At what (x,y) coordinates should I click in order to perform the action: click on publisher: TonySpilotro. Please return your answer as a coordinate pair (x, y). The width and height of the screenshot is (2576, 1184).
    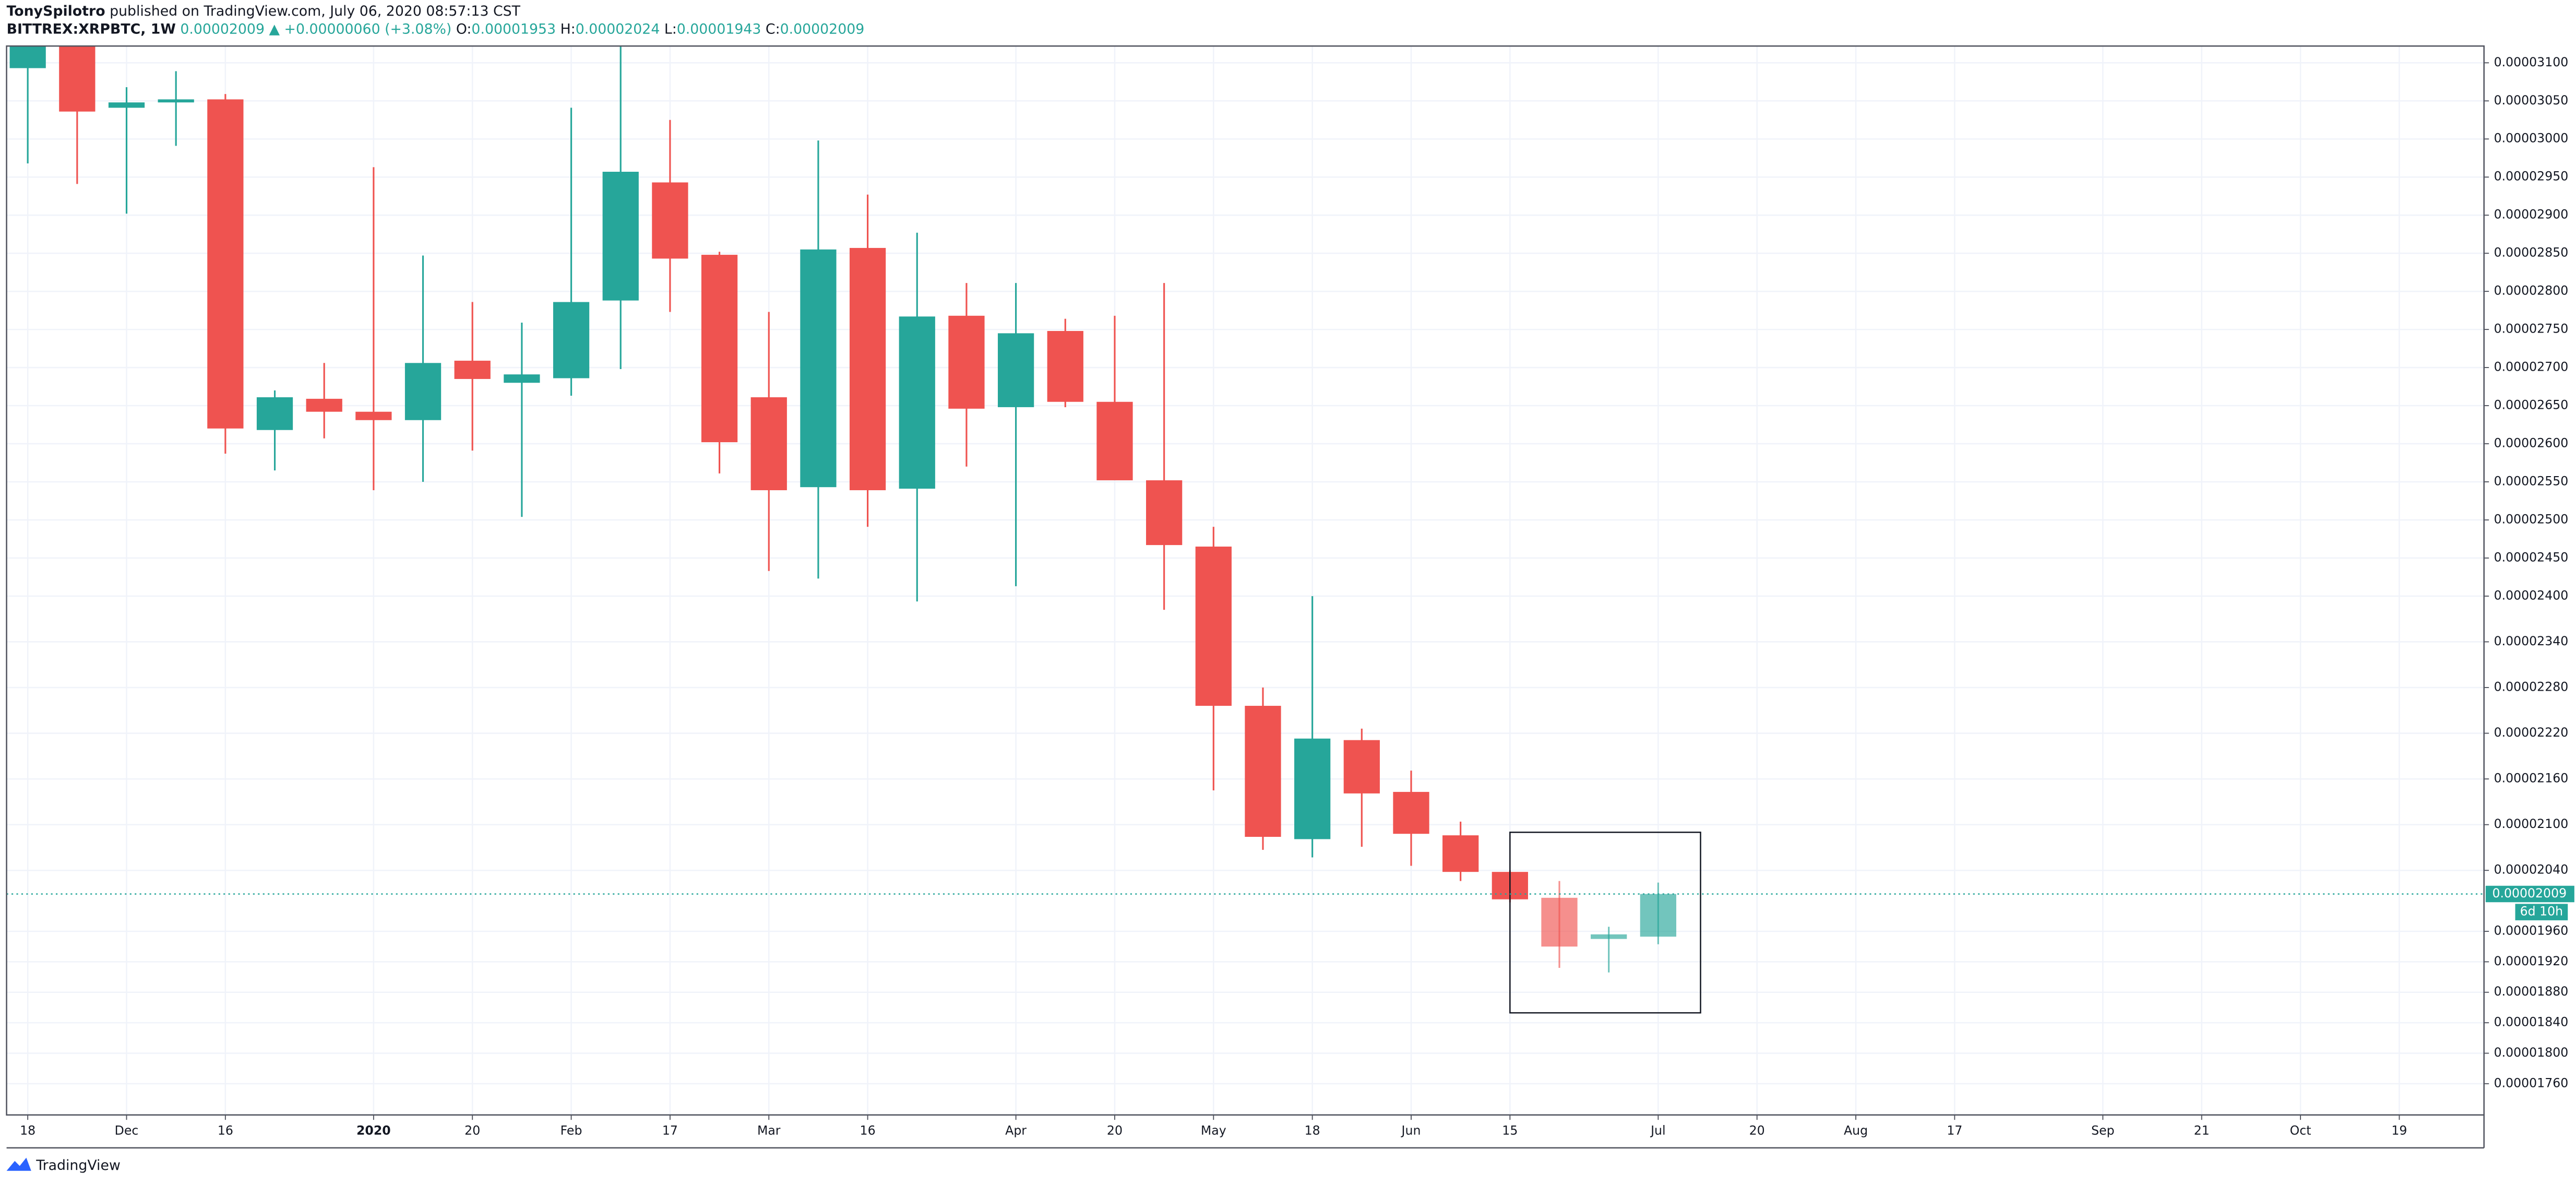
    Looking at the image, I should click on (56, 11).